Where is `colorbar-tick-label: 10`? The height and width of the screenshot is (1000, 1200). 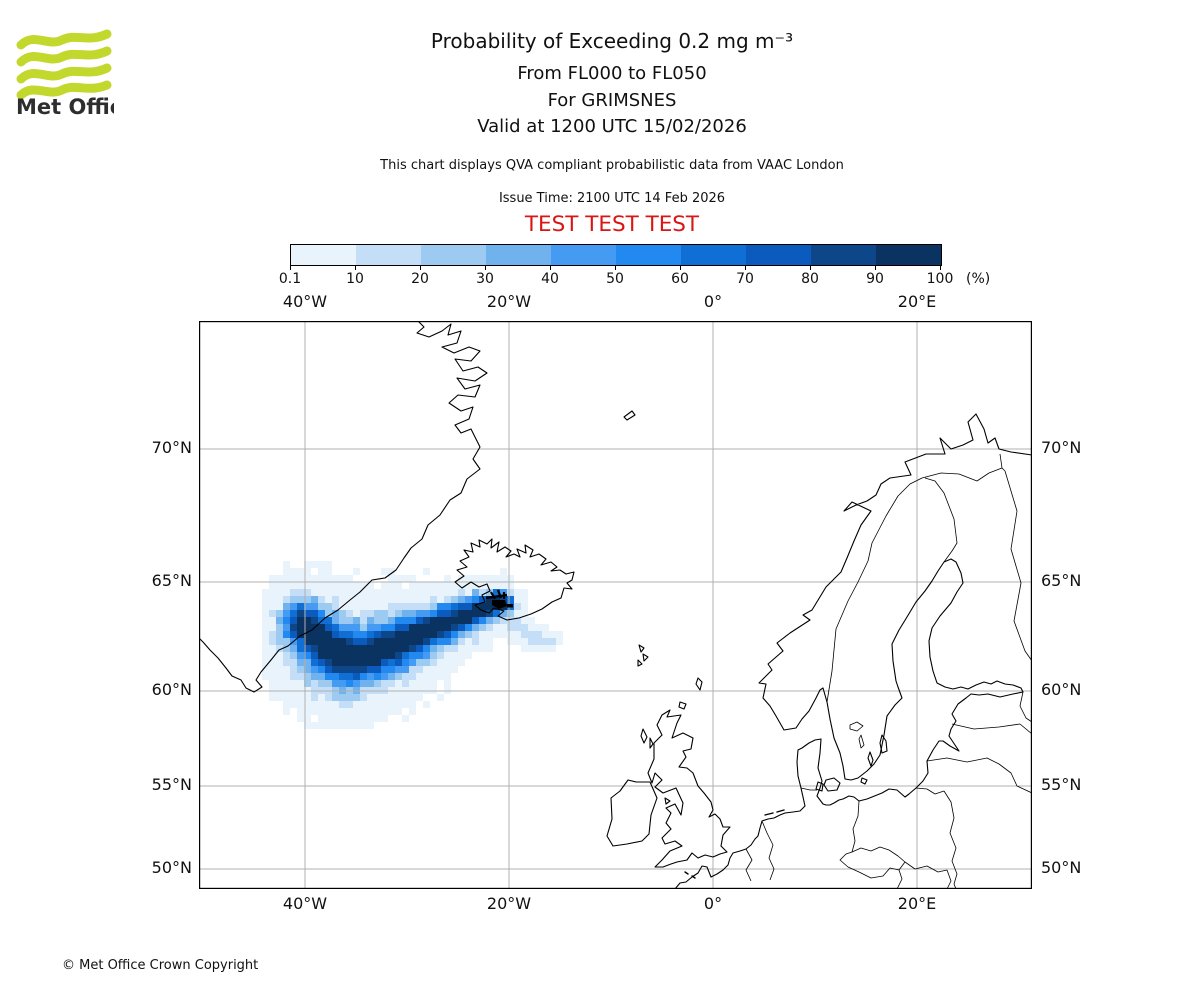
colorbar-tick-label: 10 is located at coordinates (355, 279).